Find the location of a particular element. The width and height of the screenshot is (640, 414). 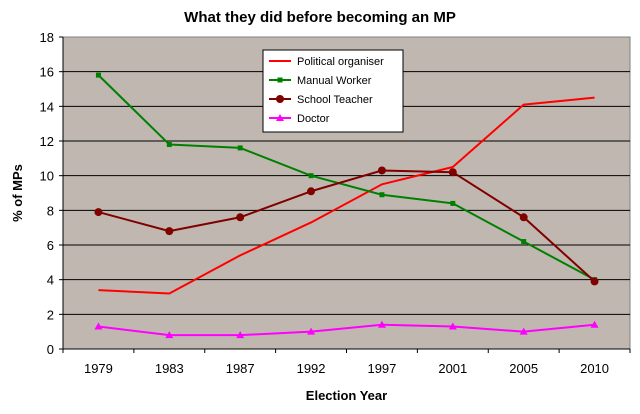

series-doctor is located at coordinates (346, 329).